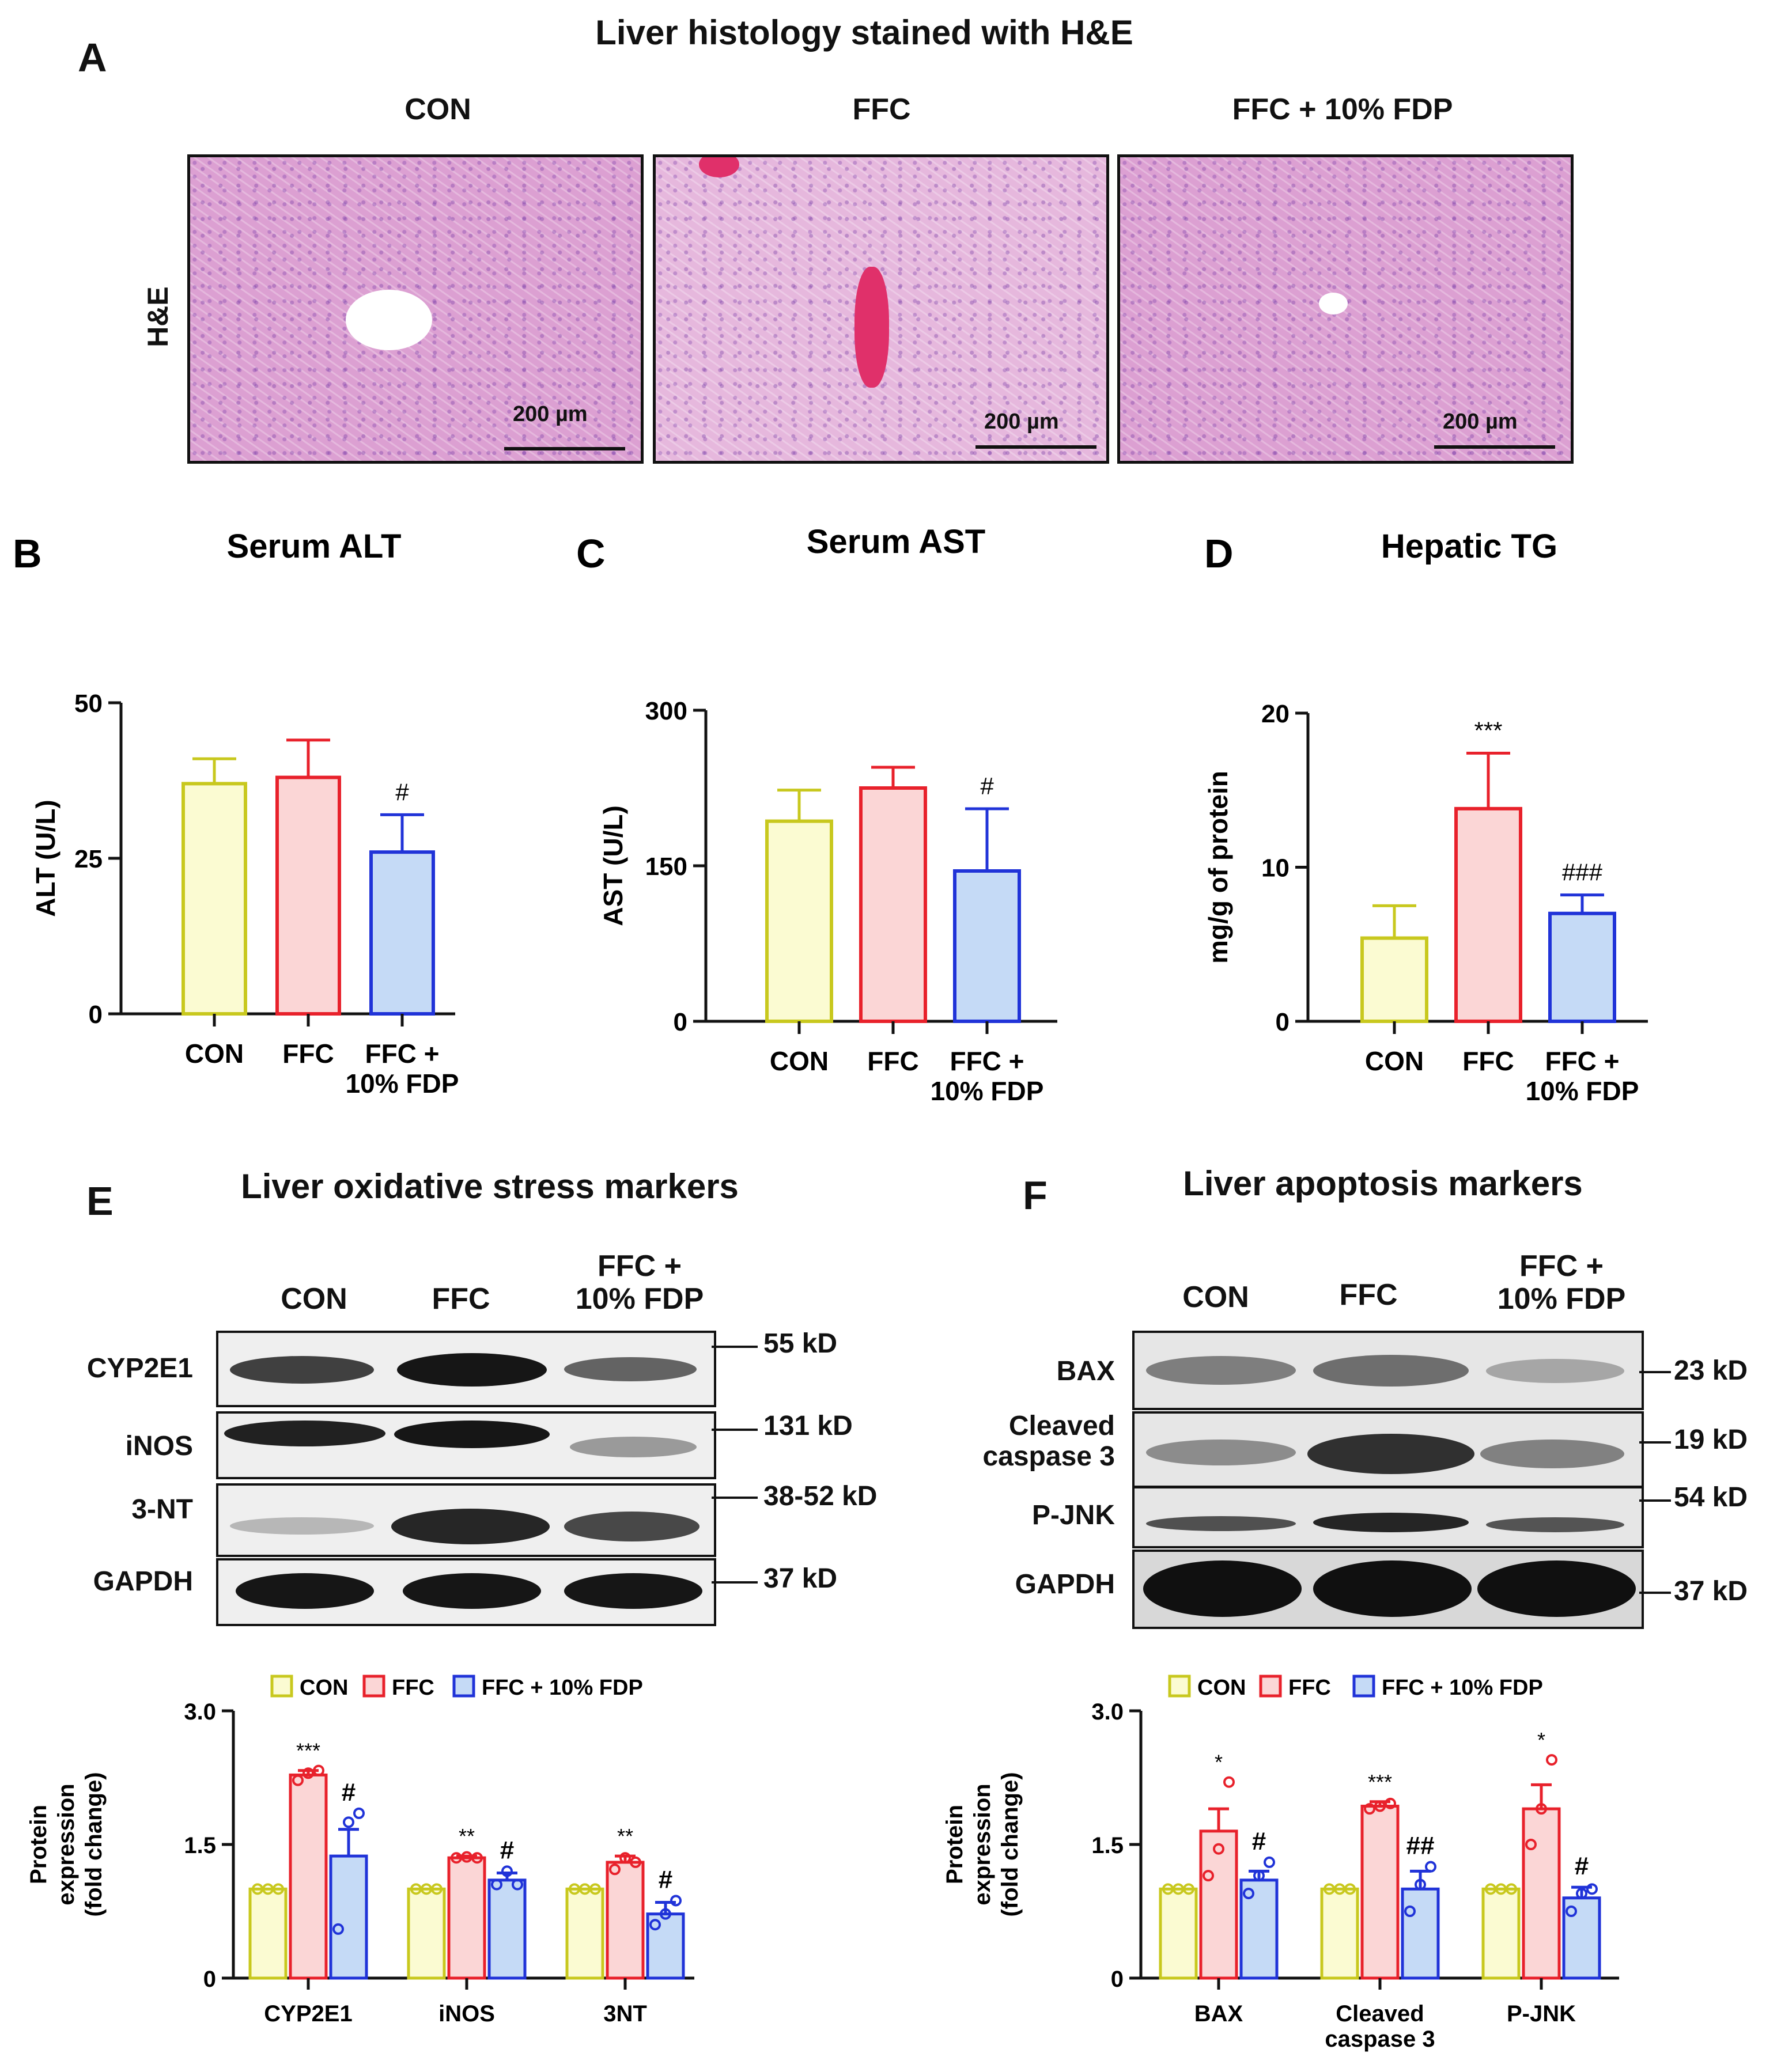 The height and width of the screenshot is (2072, 1781). I want to click on central-vein, so click(389, 320).